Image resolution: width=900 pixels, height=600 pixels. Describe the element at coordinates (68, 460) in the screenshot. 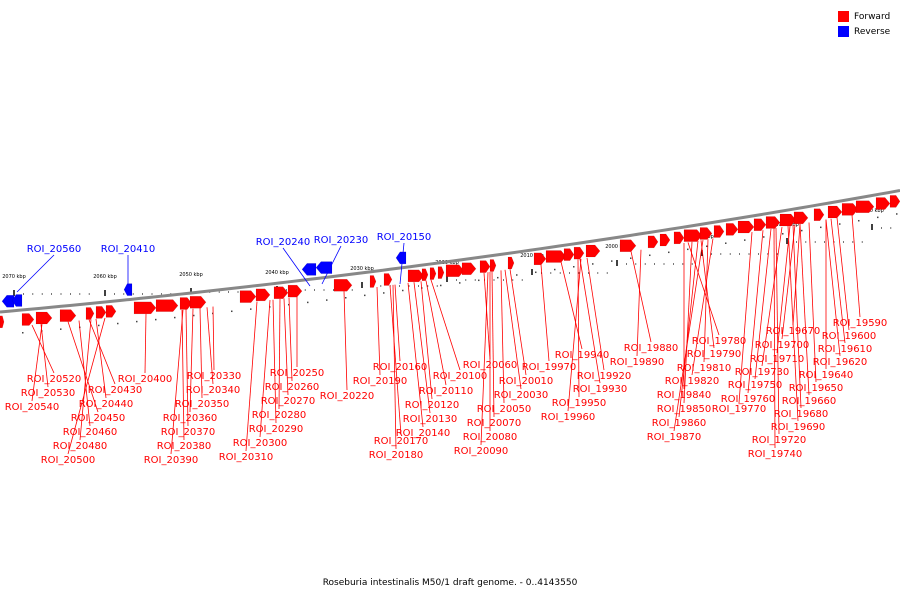

I see `gene-label: ROI_20500` at that location.